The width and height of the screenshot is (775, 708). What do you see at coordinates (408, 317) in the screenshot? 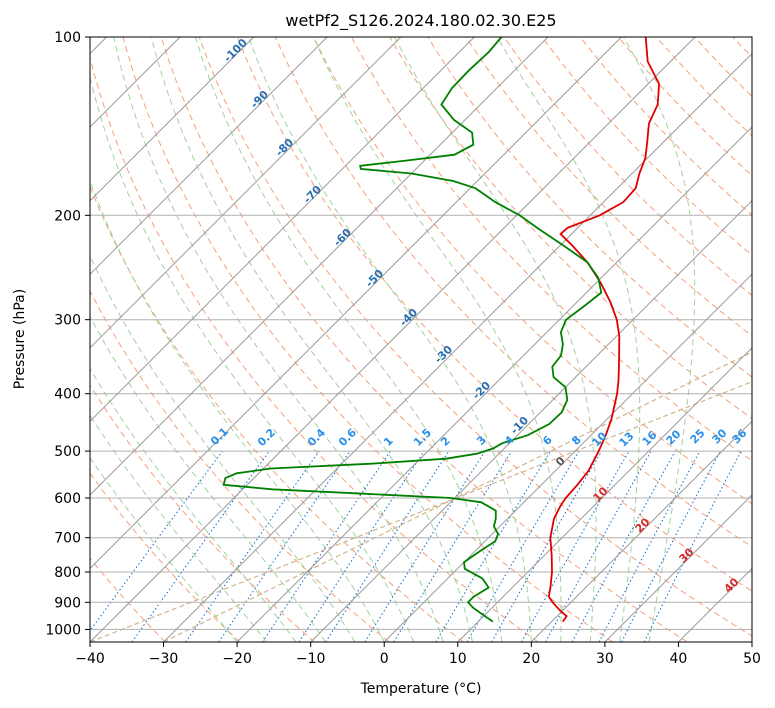
I see `moist-adiabat-label: -40` at bounding box center [408, 317].